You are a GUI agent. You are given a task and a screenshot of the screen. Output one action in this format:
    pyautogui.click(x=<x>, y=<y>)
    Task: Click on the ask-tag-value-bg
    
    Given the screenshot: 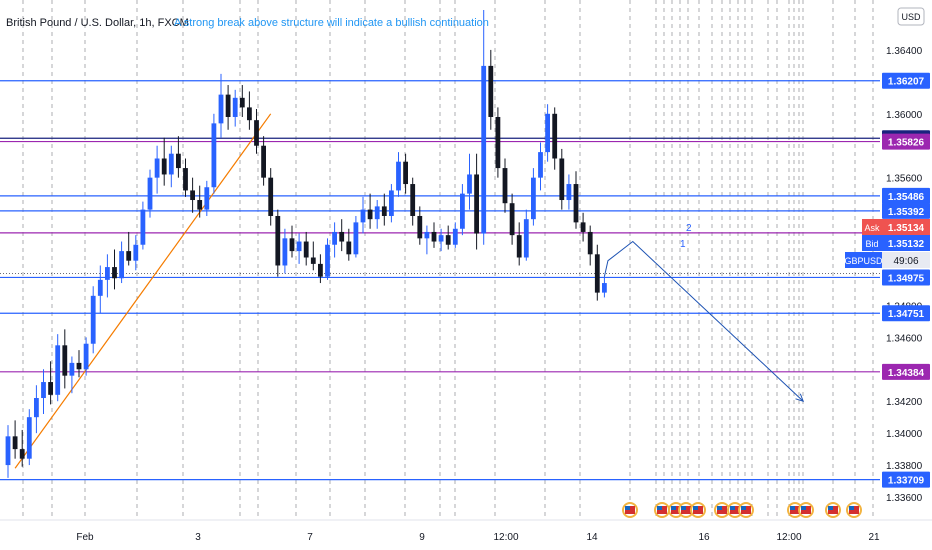 What is the action you would take?
    pyautogui.click(x=906, y=227)
    